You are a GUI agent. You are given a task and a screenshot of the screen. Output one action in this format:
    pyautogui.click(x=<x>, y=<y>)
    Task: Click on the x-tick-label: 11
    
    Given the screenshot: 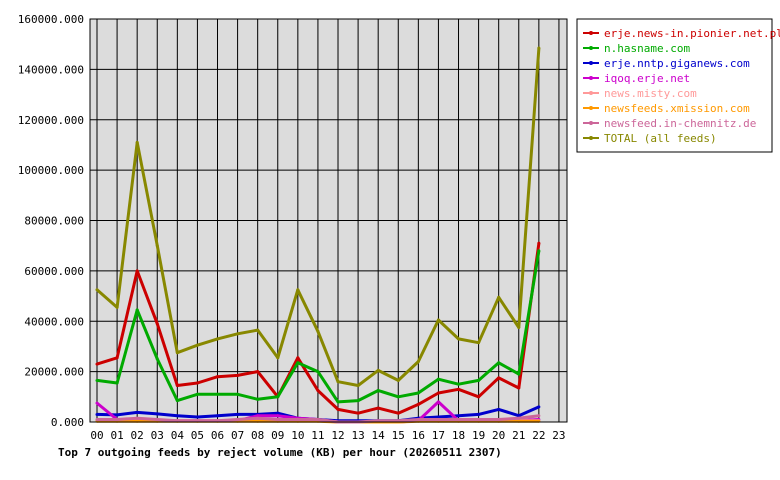 What is the action you would take?
    pyautogui.click(x=317, y=435)
    